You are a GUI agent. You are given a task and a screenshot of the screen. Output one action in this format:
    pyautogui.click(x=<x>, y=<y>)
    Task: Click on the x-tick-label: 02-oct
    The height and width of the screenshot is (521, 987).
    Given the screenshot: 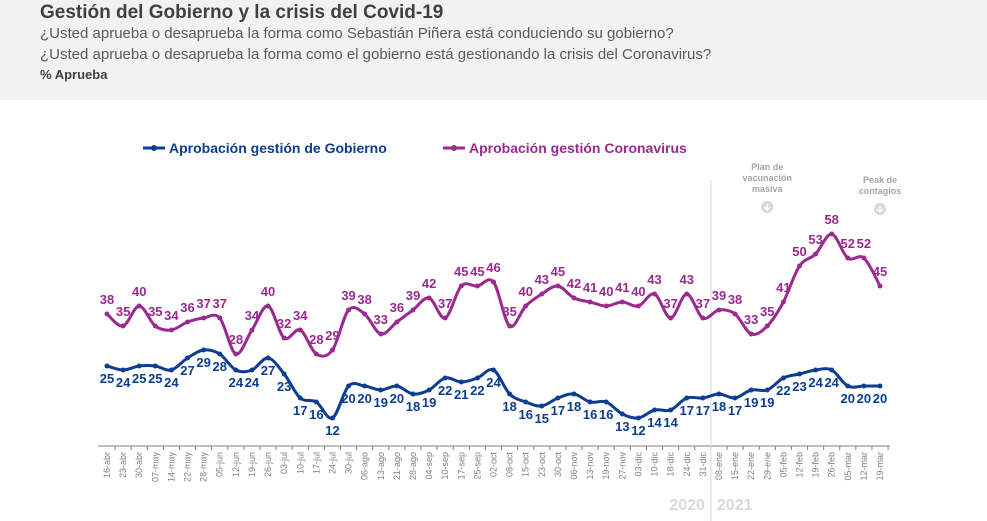 What is the action you would take?
    pyautogui.click(x=494, y=465)
    